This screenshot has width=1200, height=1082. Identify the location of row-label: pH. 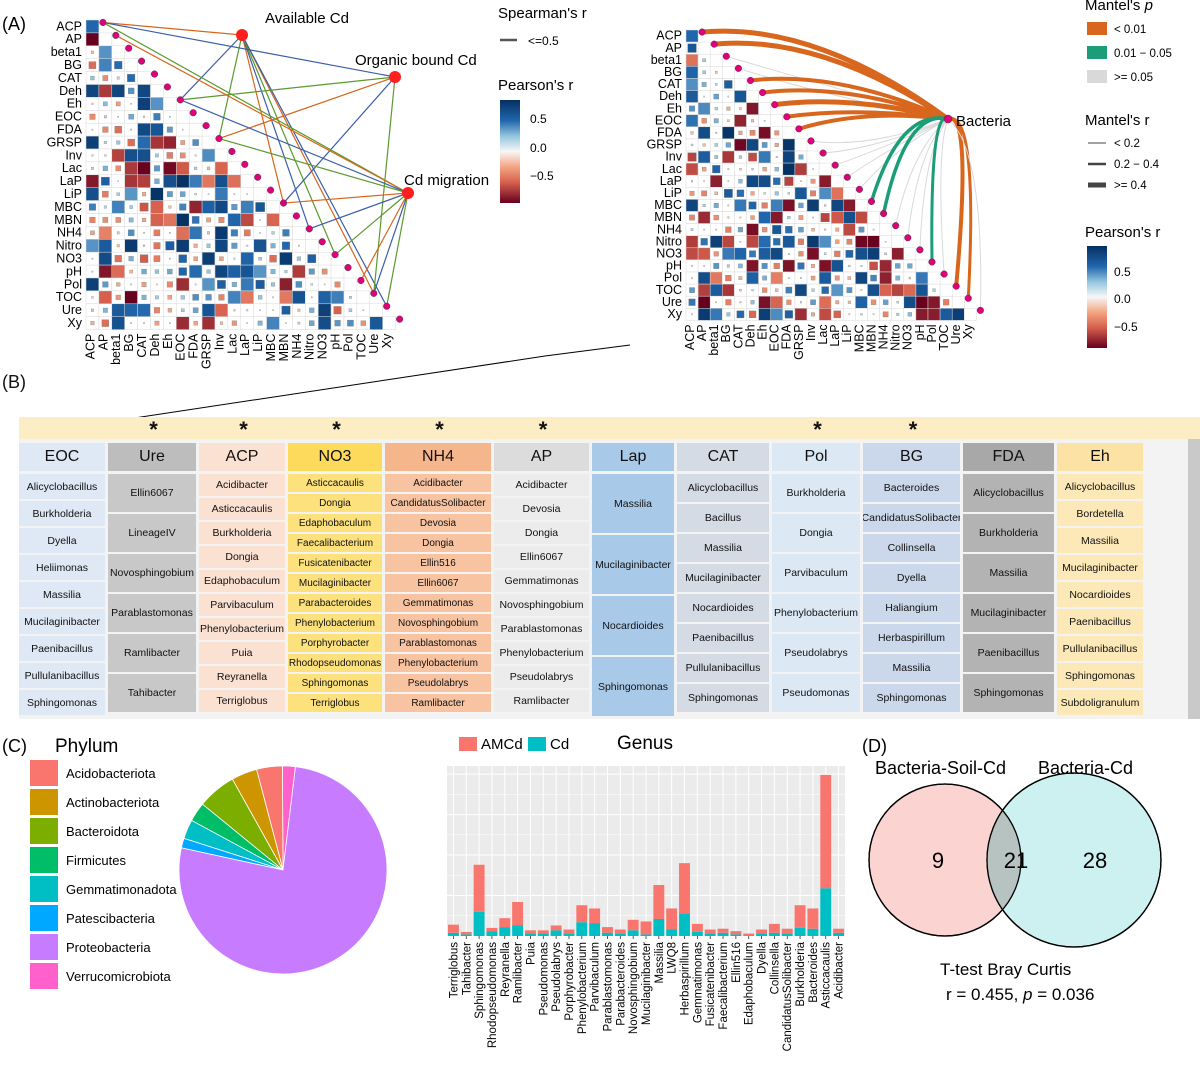
(74, 271).